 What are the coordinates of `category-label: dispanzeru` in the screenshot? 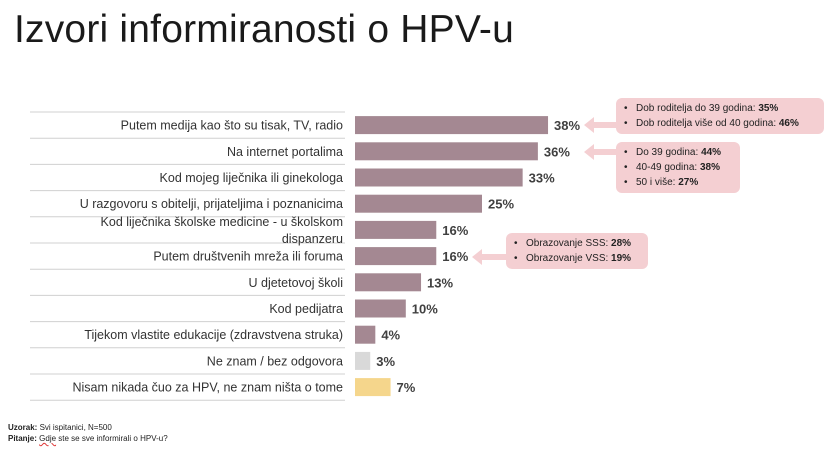 It's located at (312, 239).